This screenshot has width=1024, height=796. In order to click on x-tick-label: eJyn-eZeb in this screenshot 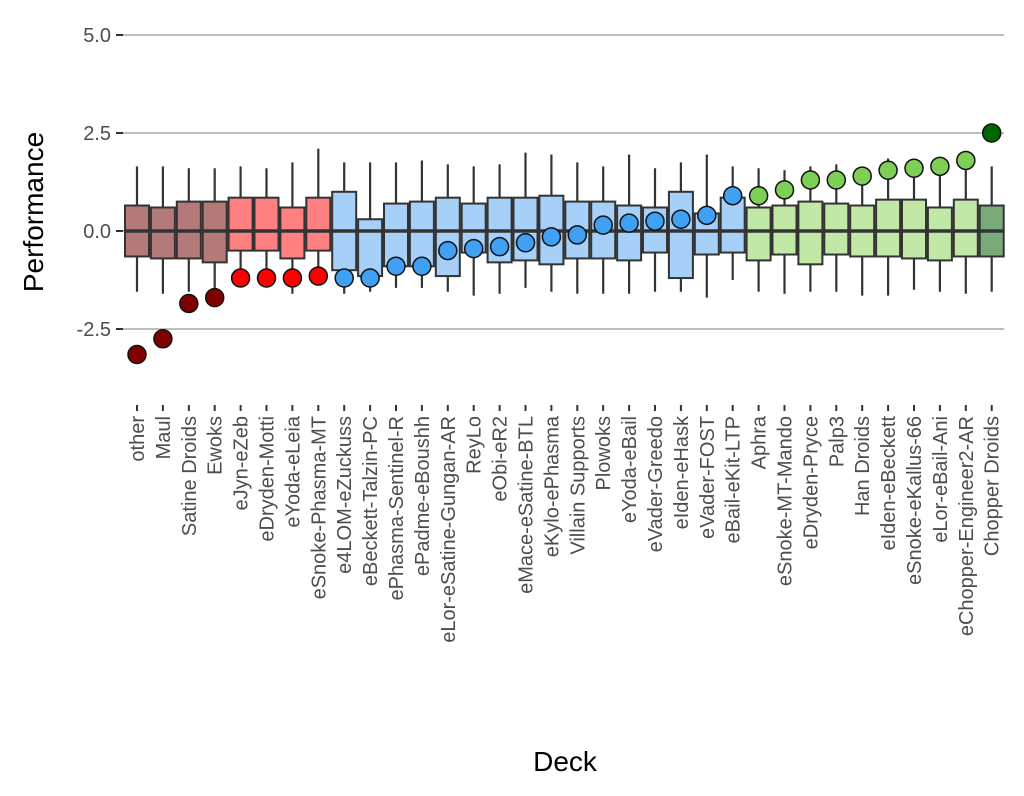, I will do `click(242, 463)`.